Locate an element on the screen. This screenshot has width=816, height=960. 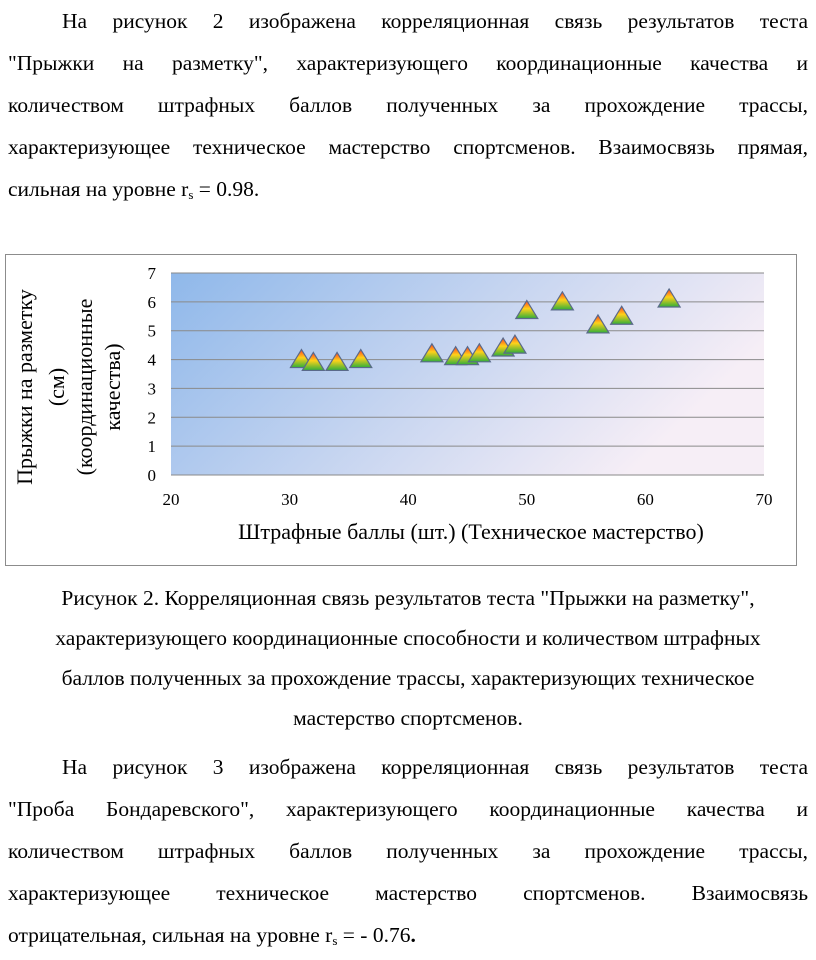
x-tick-labels: 20 30 40 50 60 70 is located at coordinates (468, 499).